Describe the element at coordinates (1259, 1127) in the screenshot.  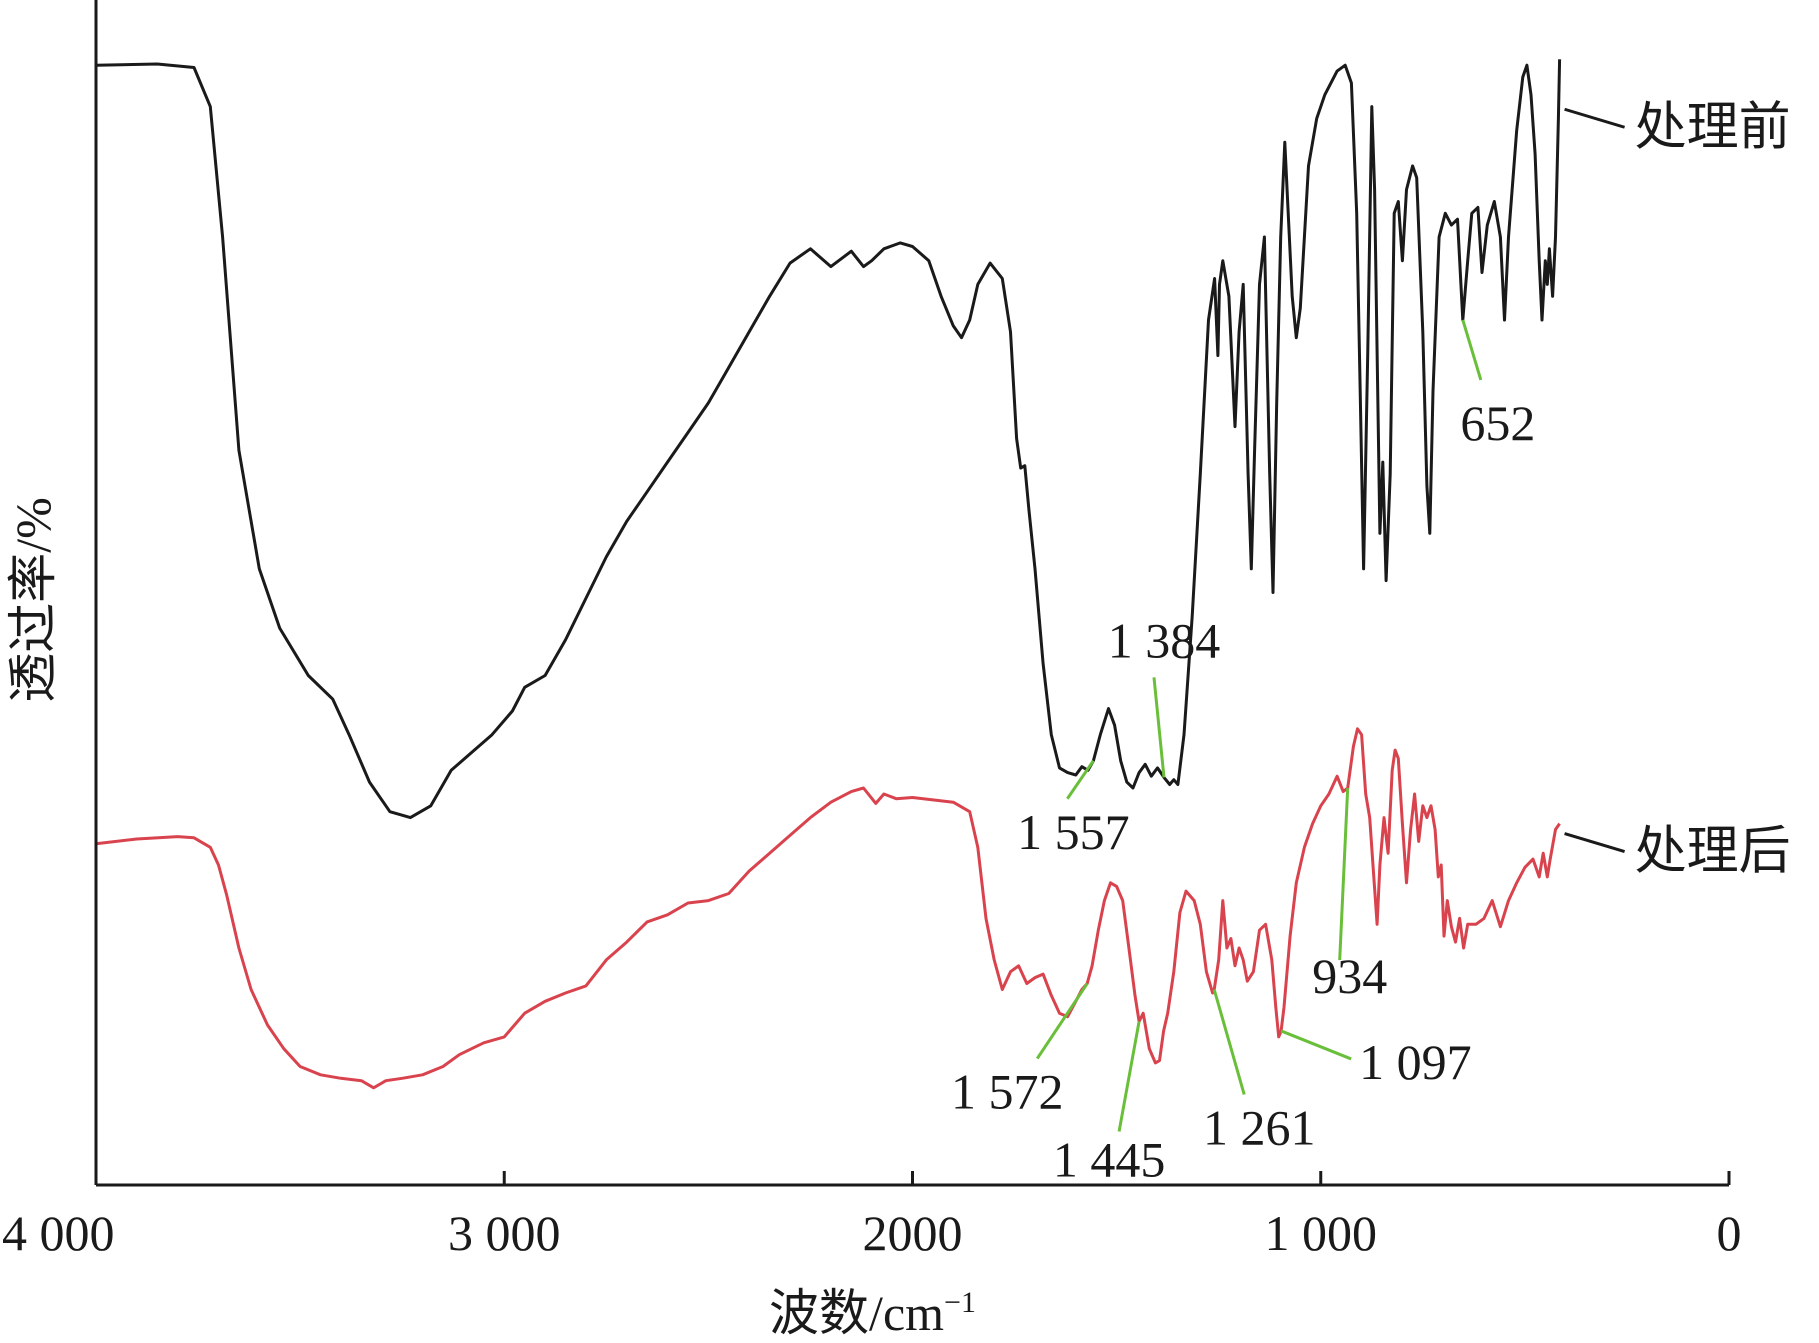
I see `peak-label: 1 261` at that location.